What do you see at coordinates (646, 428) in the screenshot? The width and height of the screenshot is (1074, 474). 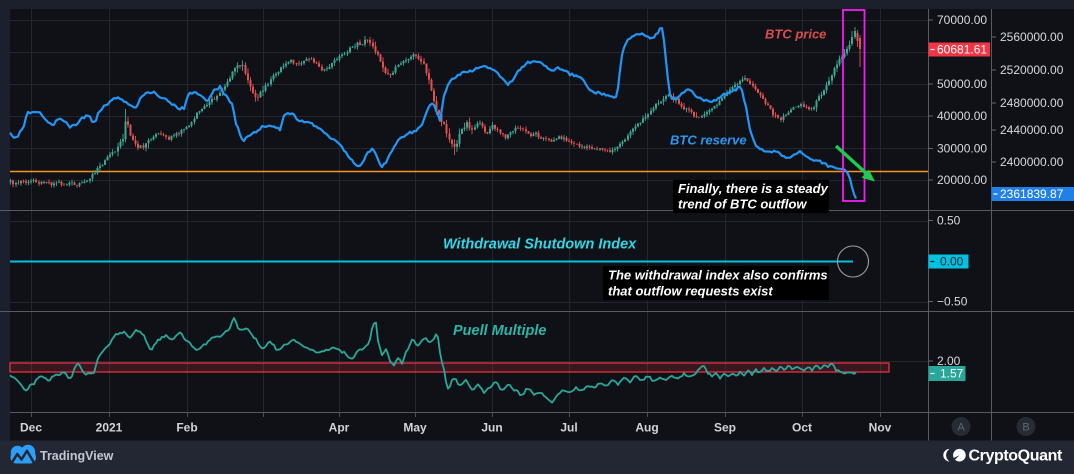 I see `svg-text: Aug` at bounding box center [646, 428].